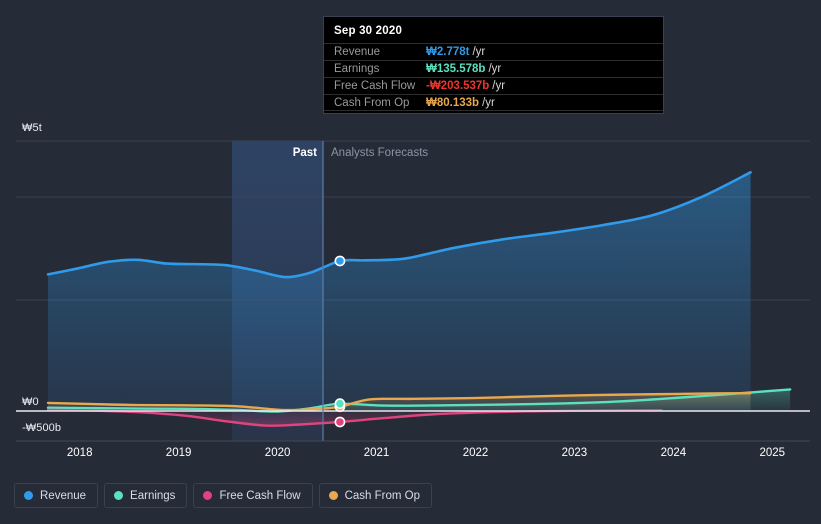 The image size is (821, 524). What do you see at coordinates (42, 428) in the screenshot?
I see `y-tick-bottom: -₩500b` at bounding box center [42, 428].